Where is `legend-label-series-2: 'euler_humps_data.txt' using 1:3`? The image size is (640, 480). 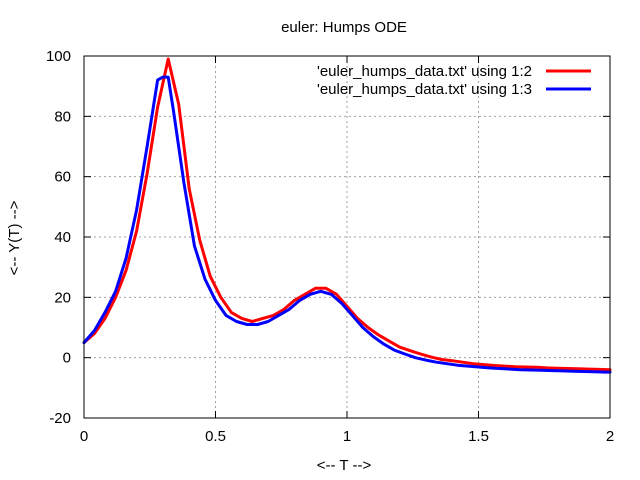
legend-label-series-2: 'euler_humps_data.txt' using 1:3 is located at coordinates (424, 89).